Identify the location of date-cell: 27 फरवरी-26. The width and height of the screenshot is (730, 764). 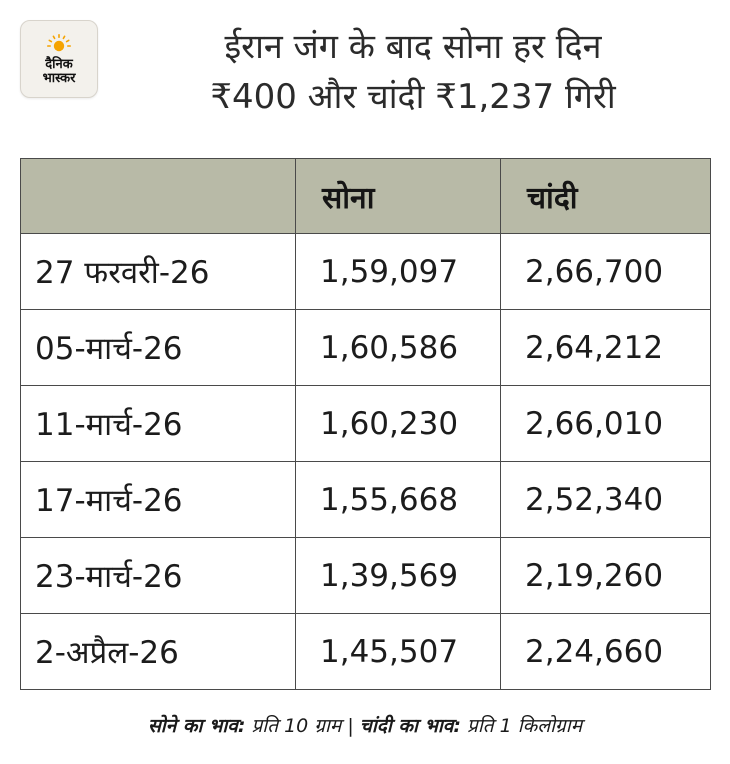
(158, 271).